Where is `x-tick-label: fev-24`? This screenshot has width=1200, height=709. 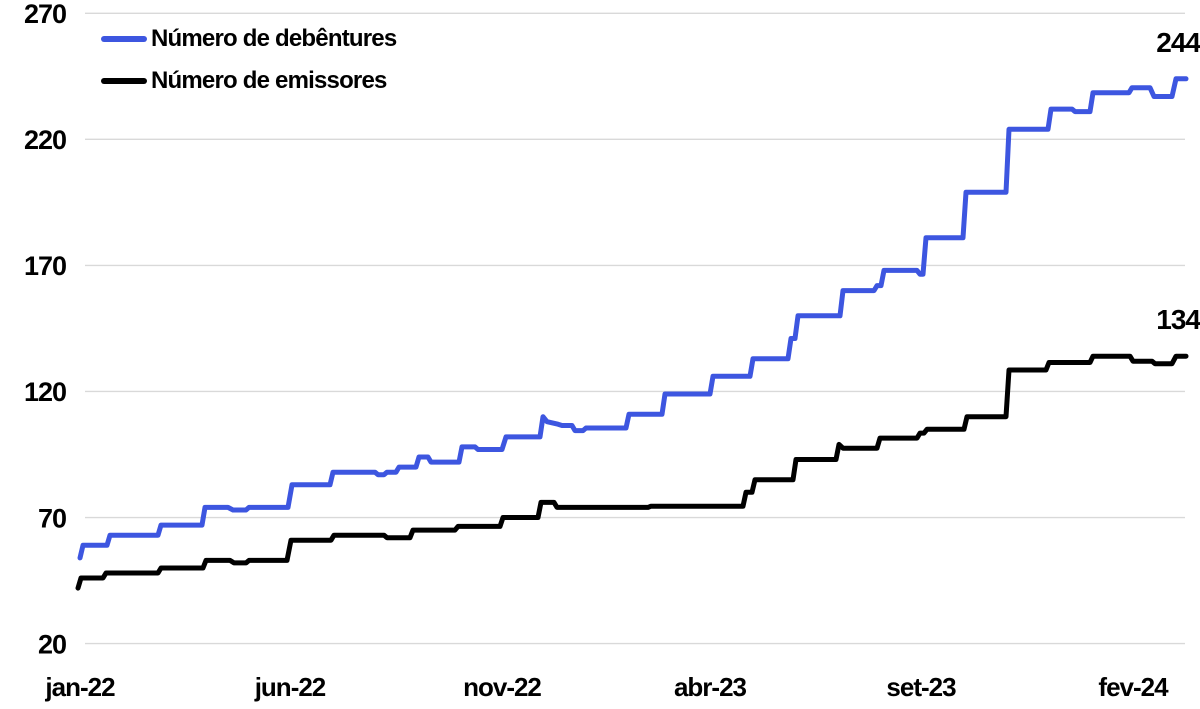 x-tick-label: fev-24 is located at coordinates (1133, 687).